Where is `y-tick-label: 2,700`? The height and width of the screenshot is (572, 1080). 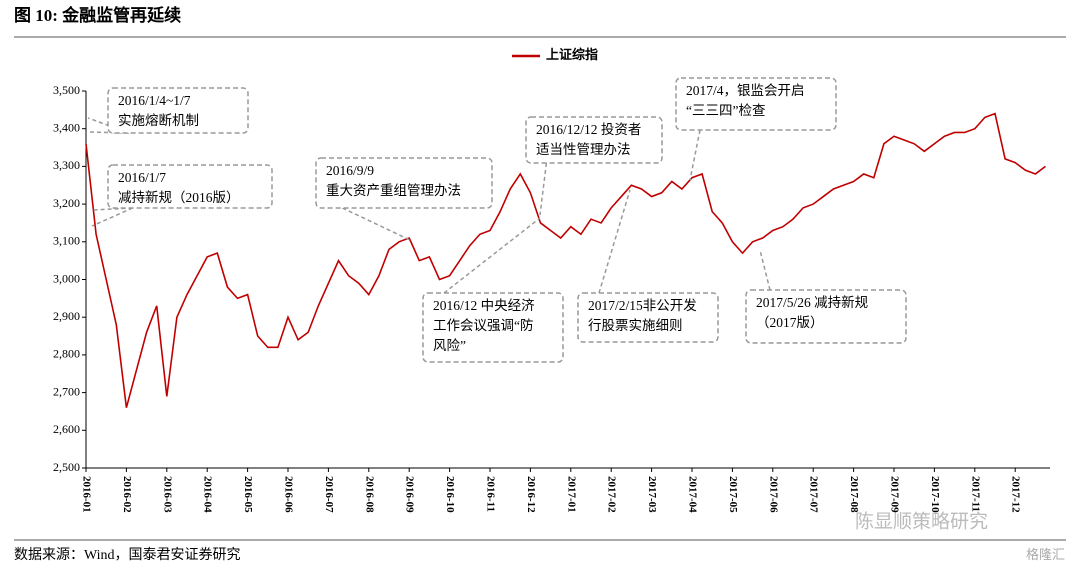
y-tick-label: 2,700 is located at coordinates (66, 391).